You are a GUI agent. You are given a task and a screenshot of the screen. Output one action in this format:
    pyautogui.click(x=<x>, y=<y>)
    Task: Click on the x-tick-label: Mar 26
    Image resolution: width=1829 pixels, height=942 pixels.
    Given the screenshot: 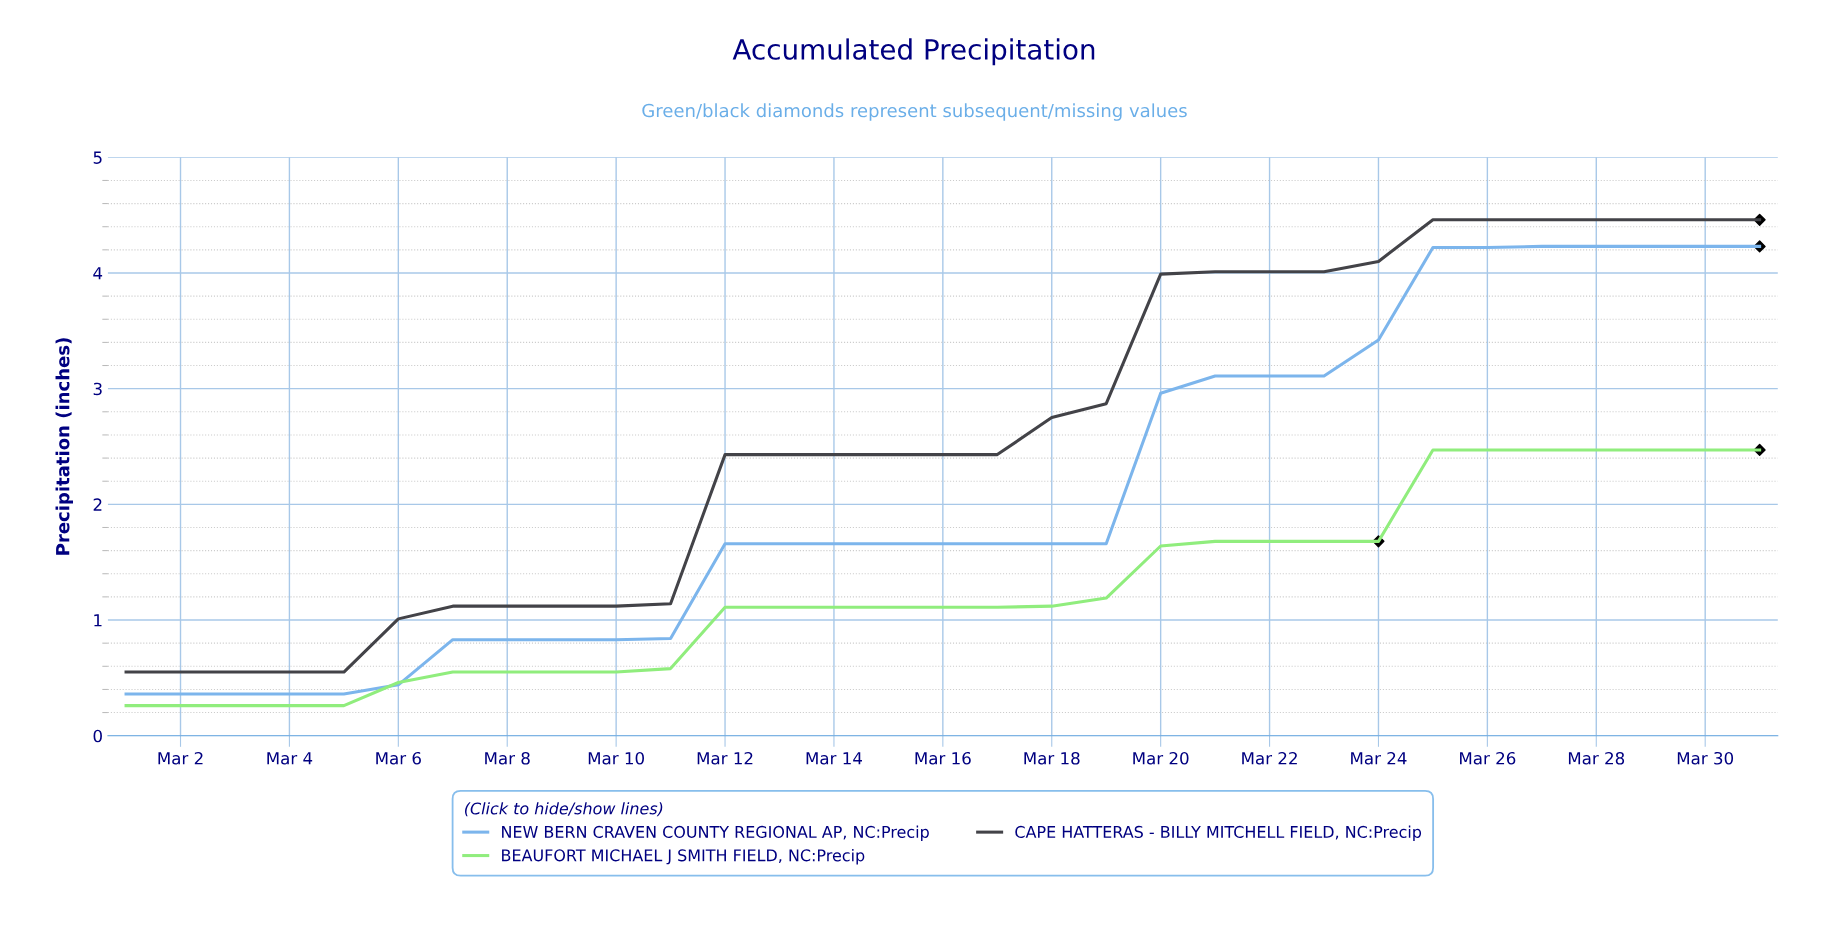 What is the action you would take?
    pyautogui.click(x=1488, y=758)
    